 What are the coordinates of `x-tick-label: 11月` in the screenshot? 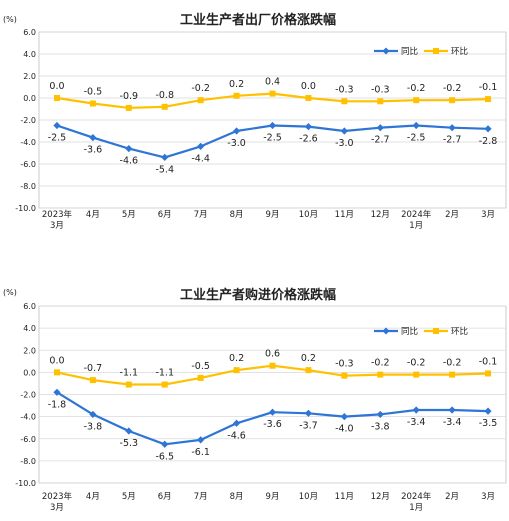 It's located at (344, 215).